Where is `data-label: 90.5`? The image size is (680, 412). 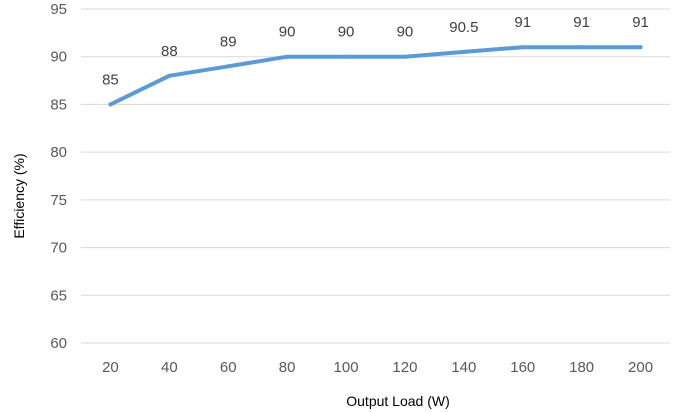
data-label: 90.5 is located at coordinates (463, 27).